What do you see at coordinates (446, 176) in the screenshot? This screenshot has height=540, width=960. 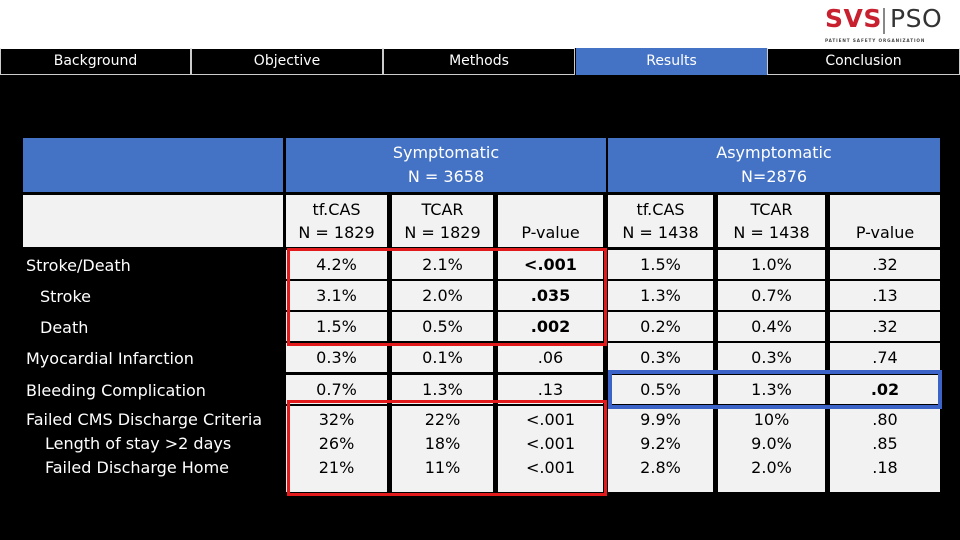 I see `group-count: N = 3658` at bounding box center [446, 176].